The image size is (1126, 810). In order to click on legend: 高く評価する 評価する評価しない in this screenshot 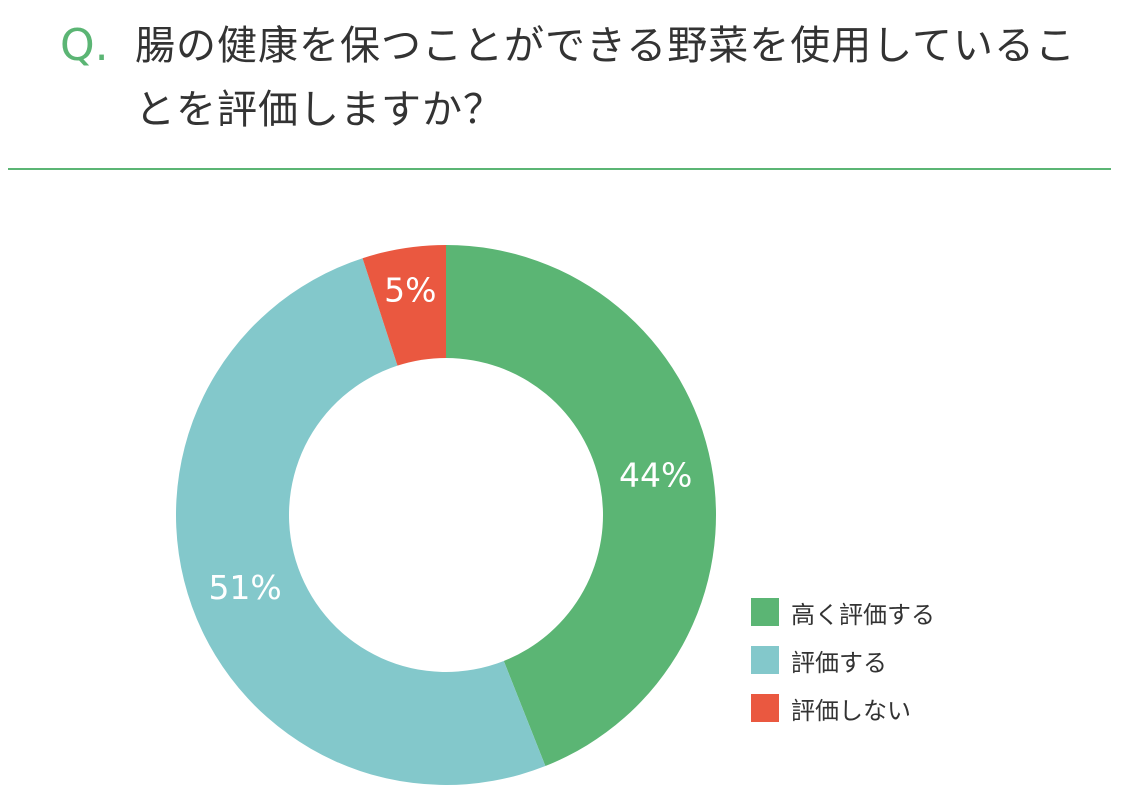, I will do `click(843, 660)`.